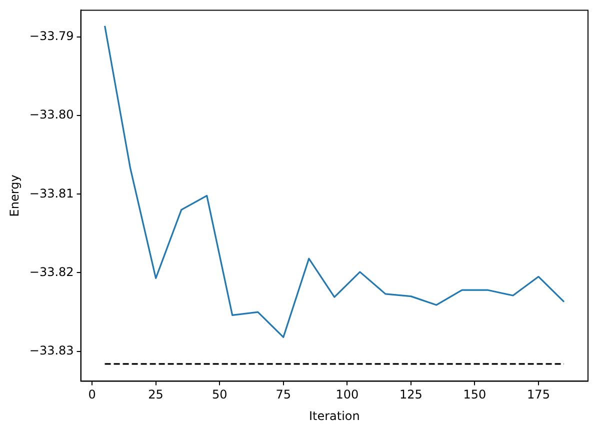  I want to click on y-tick-label: −33.79, so click(51, 36).